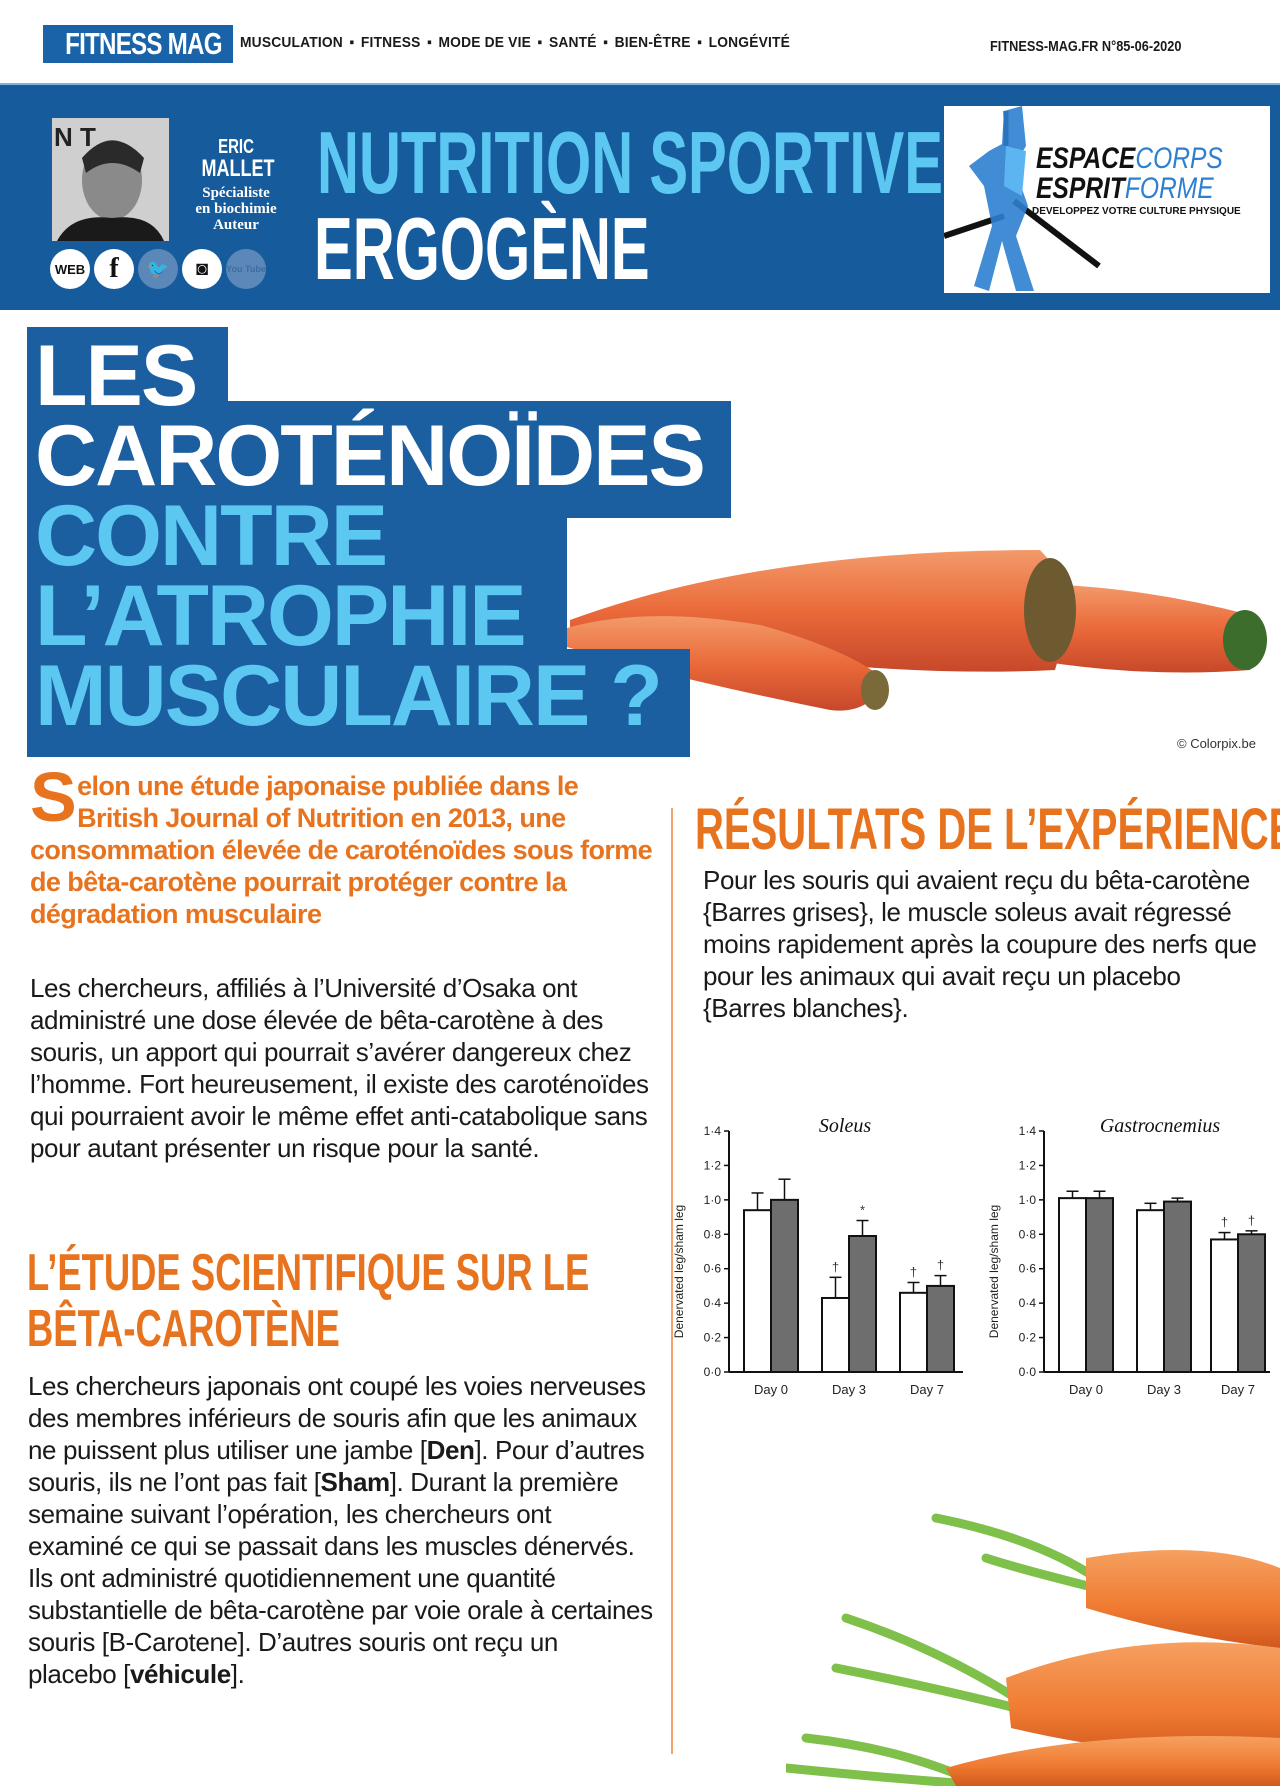  What do you see at coordinates (845, 1126) in the screenshot?
I see `chart-title: Soleus` at bounding box center [845, 1126].